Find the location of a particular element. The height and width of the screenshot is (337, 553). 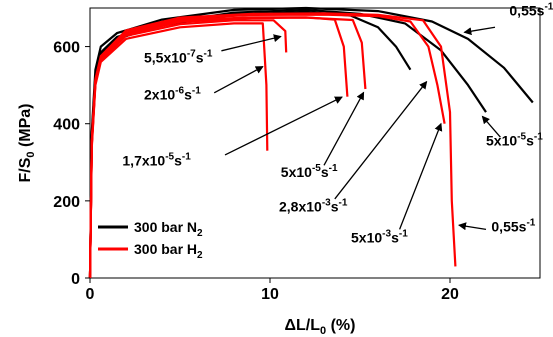

legend-label: 300 bar H2 is located at coordinates (168, 251).